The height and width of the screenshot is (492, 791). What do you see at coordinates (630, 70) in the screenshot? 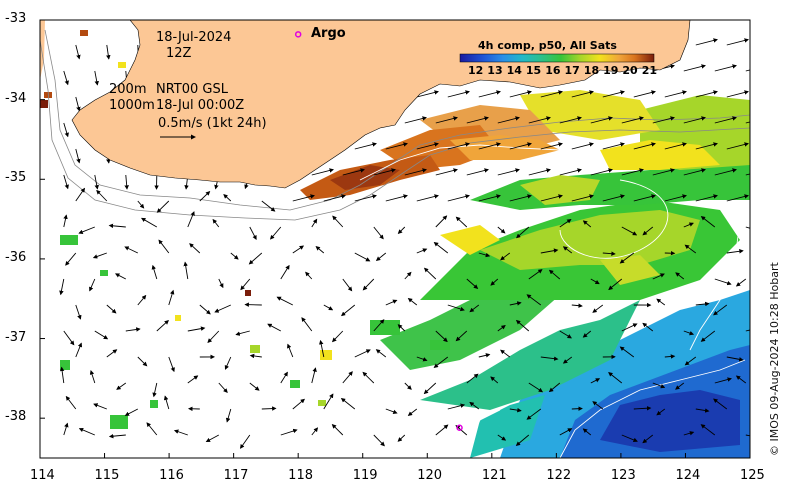
I see `colorbar-tick-label: 20` at bounding box center [630, 70].